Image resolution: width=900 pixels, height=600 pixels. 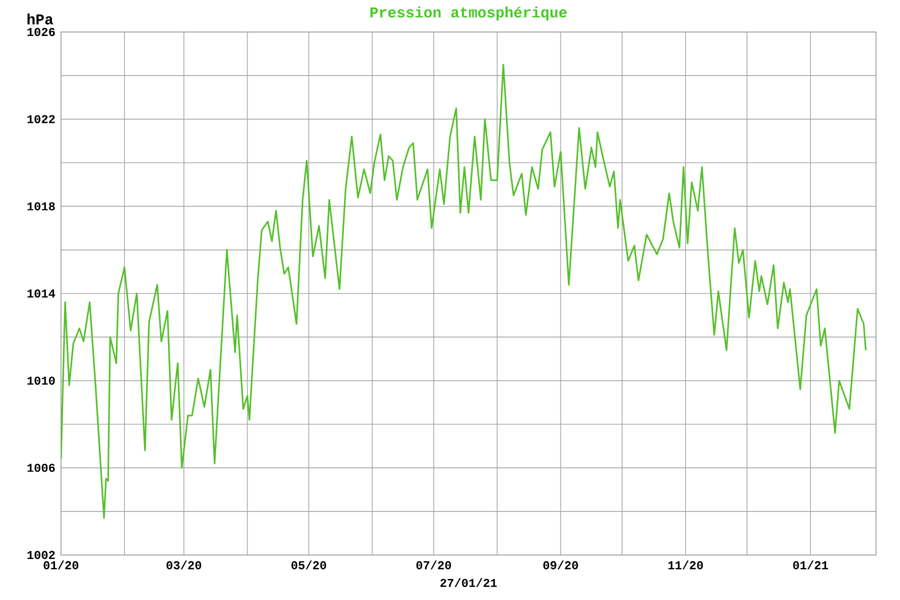 What do you see at coordinates (810, 565) in the screenshot?
I see `x-tick-label: 01/21` at bounding box center [810, 565].